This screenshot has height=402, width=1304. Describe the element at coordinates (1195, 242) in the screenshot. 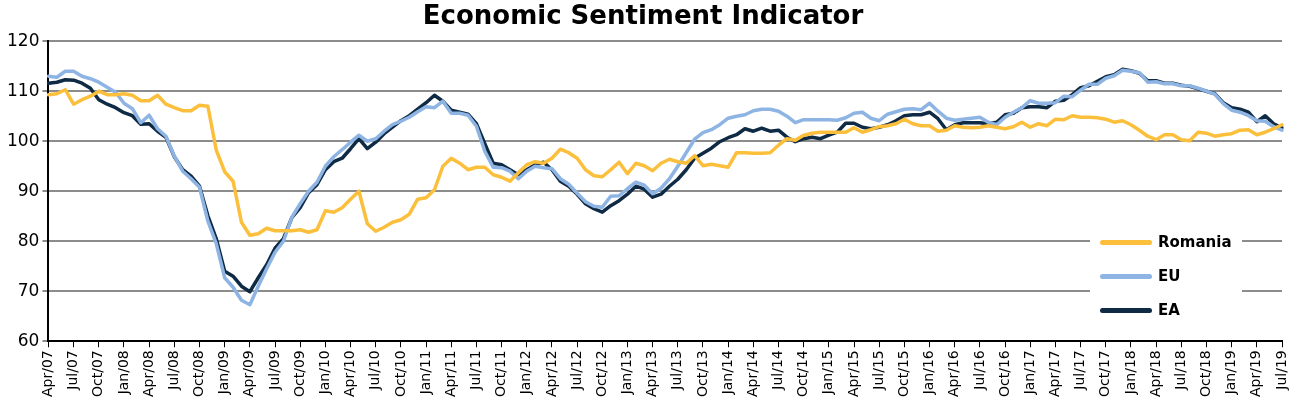

I see `legend-label: Romania` at that location.